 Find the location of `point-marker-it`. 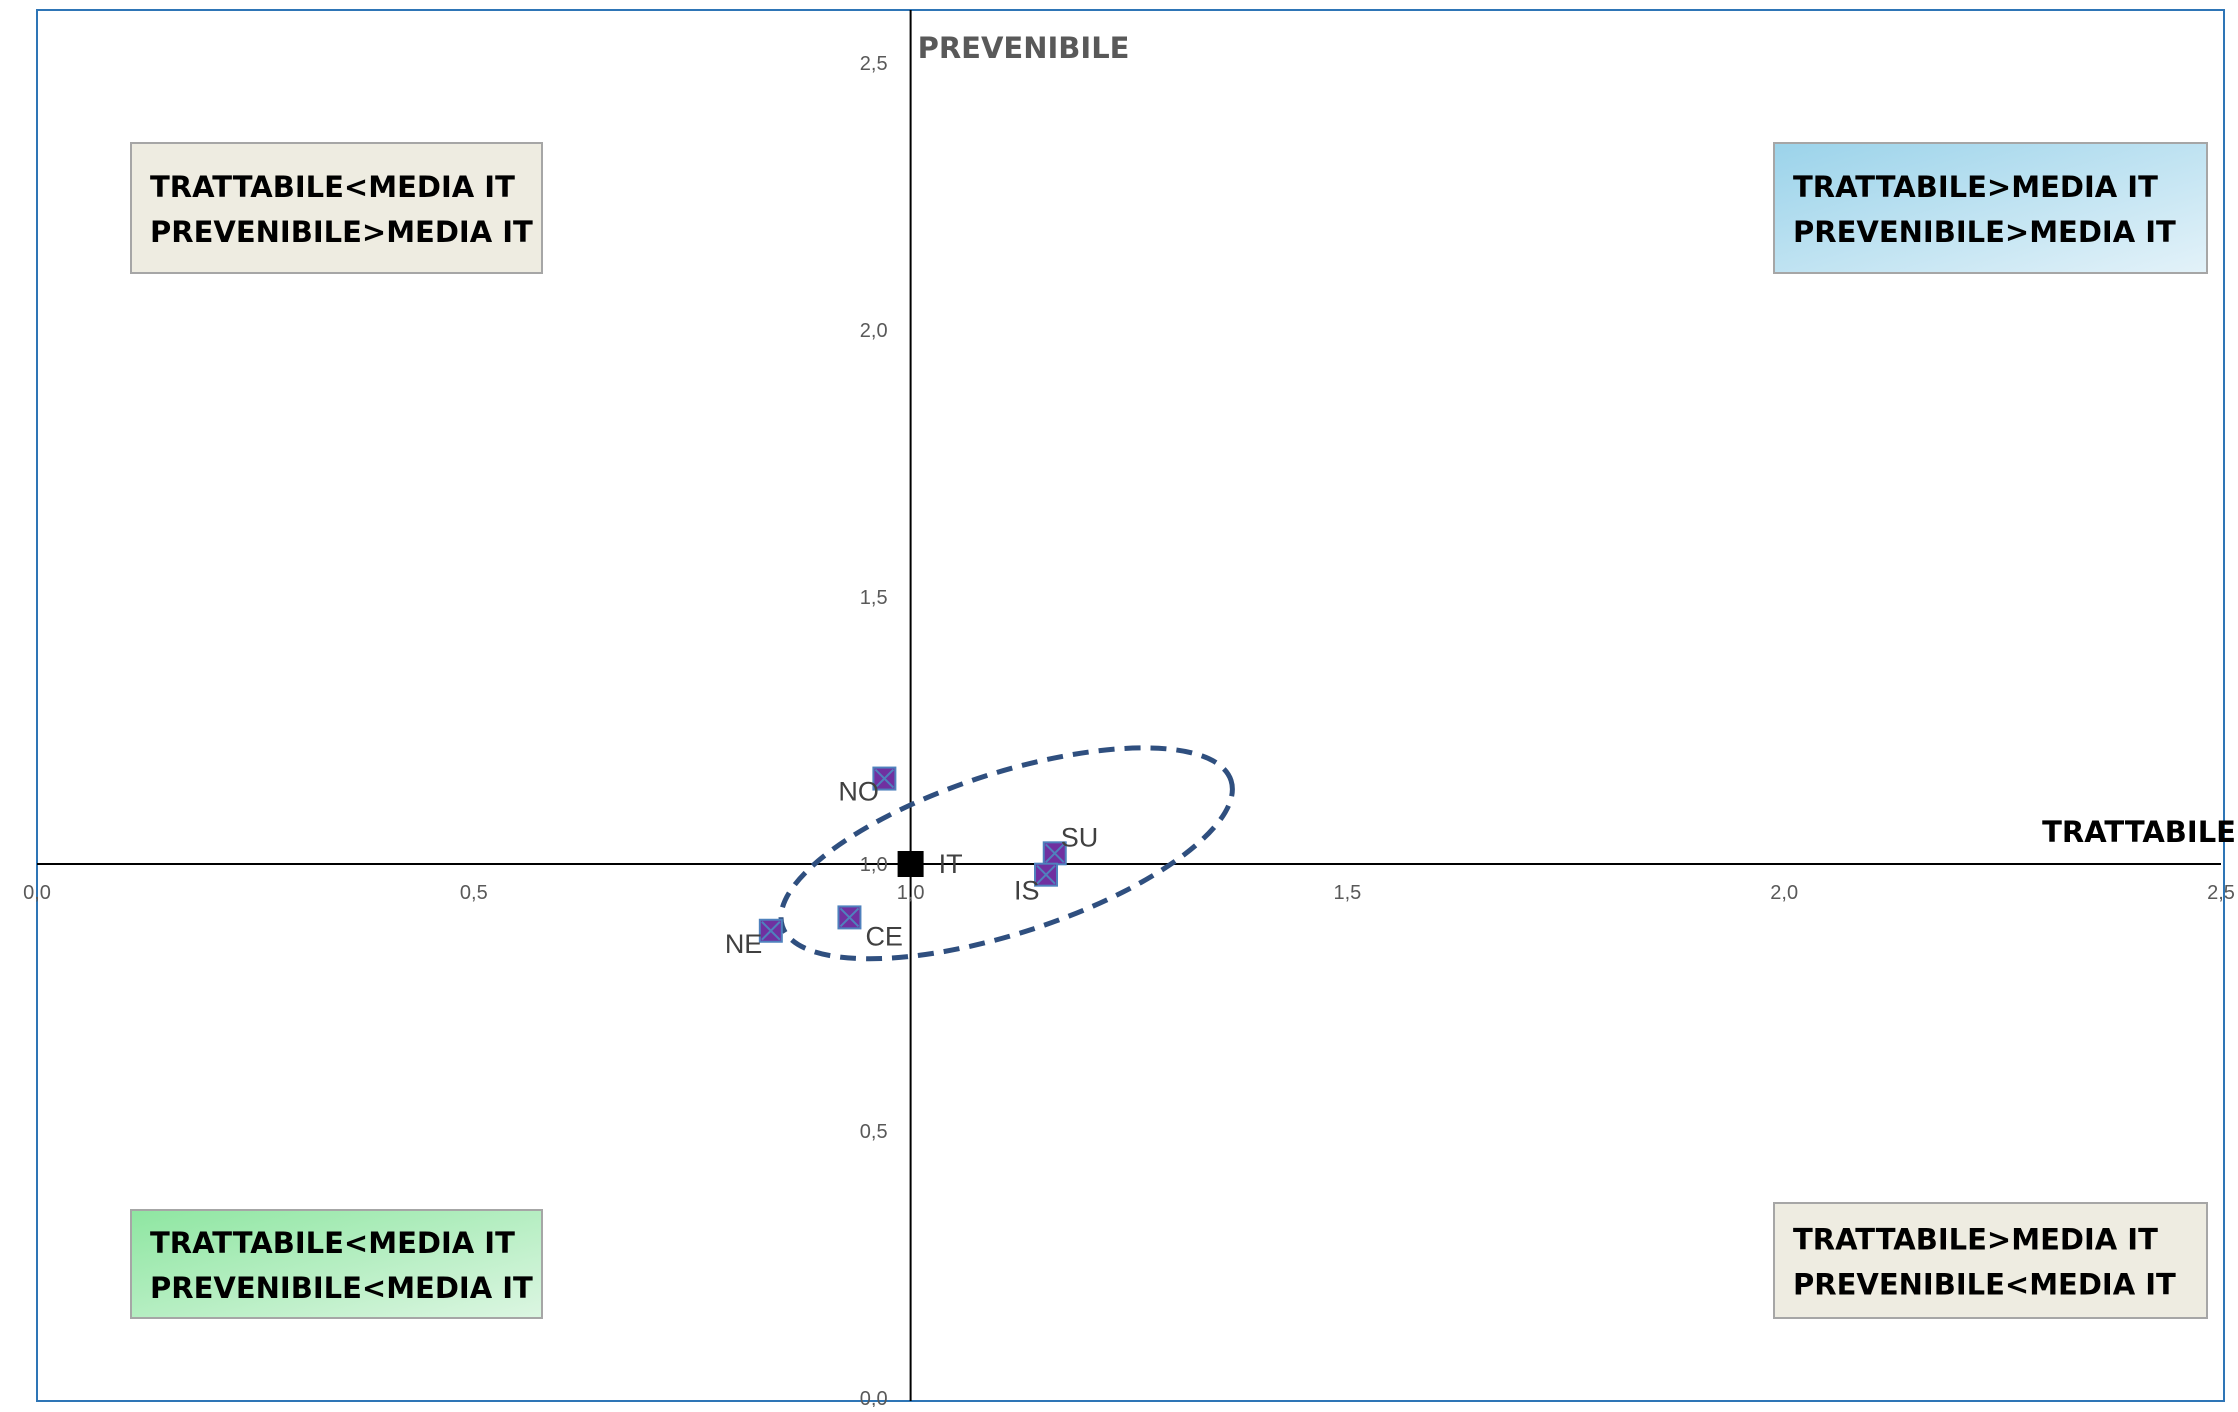

point-marker-it is located at coordinates (910, 864).